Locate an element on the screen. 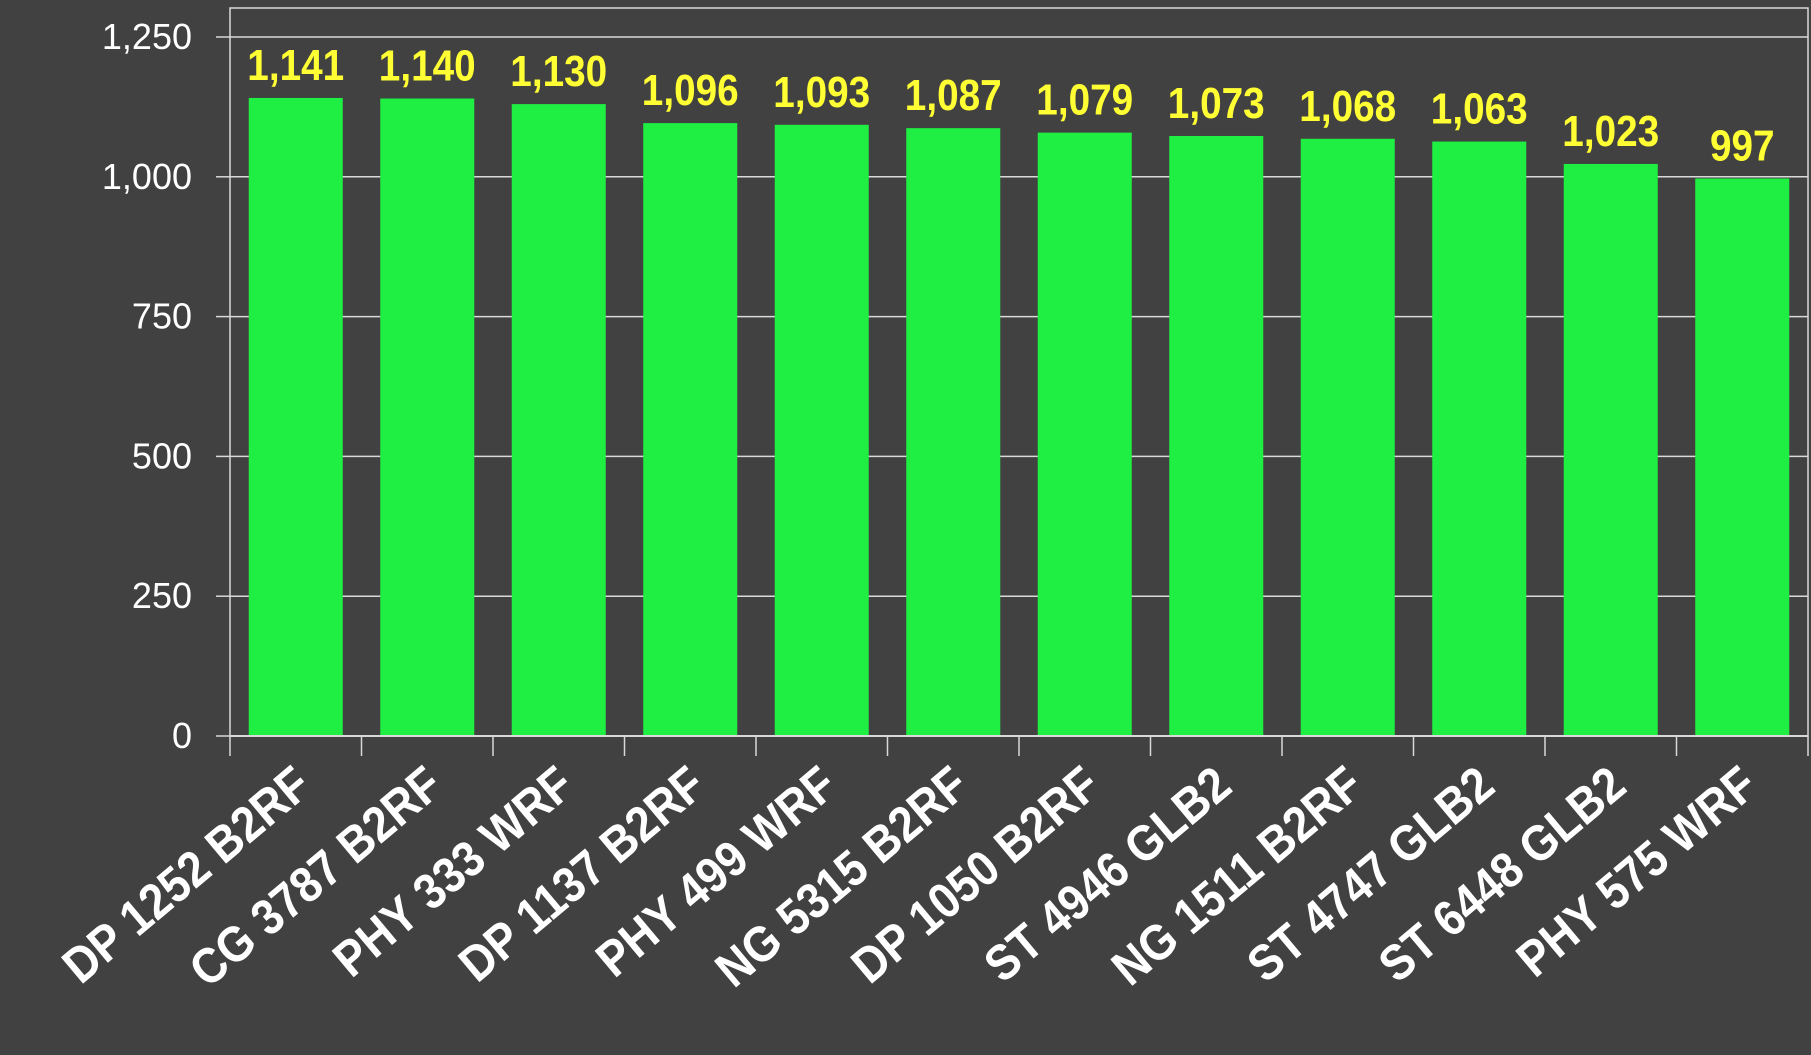 Image resolution: width=1811 pixels, height=1055 pixels. y-tick-label: 1,250 is located at coordinates (147, 36).